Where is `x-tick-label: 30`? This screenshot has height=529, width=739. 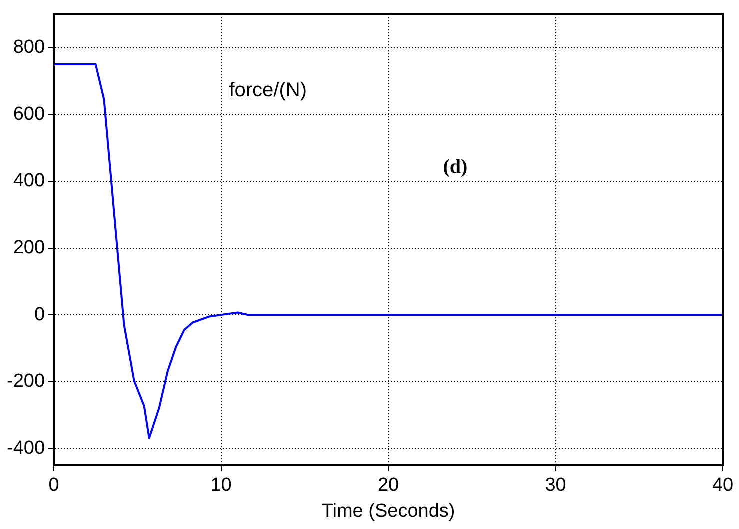 x-tick-label: 30 is located at coordinates (555, 485).